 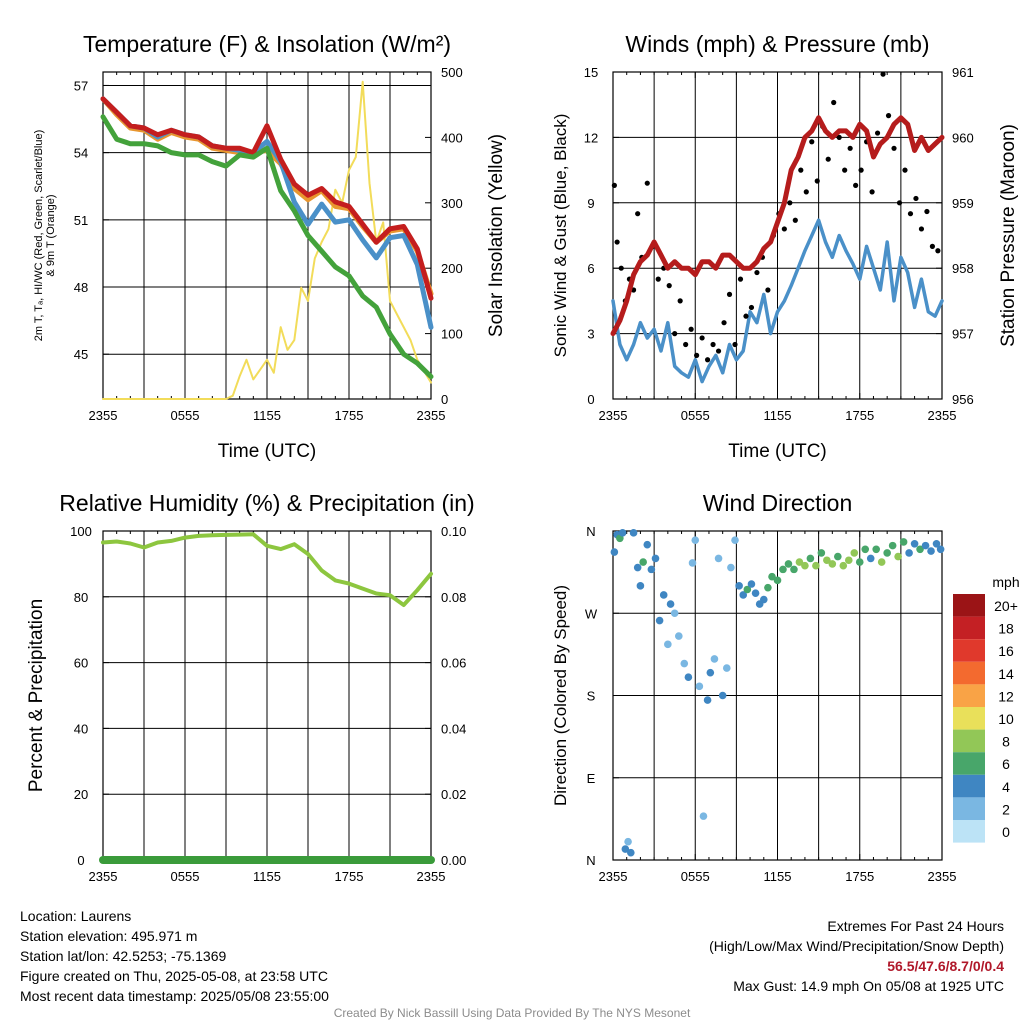 I want to click on y-tick-label: 80, so click(x=81, y=597).